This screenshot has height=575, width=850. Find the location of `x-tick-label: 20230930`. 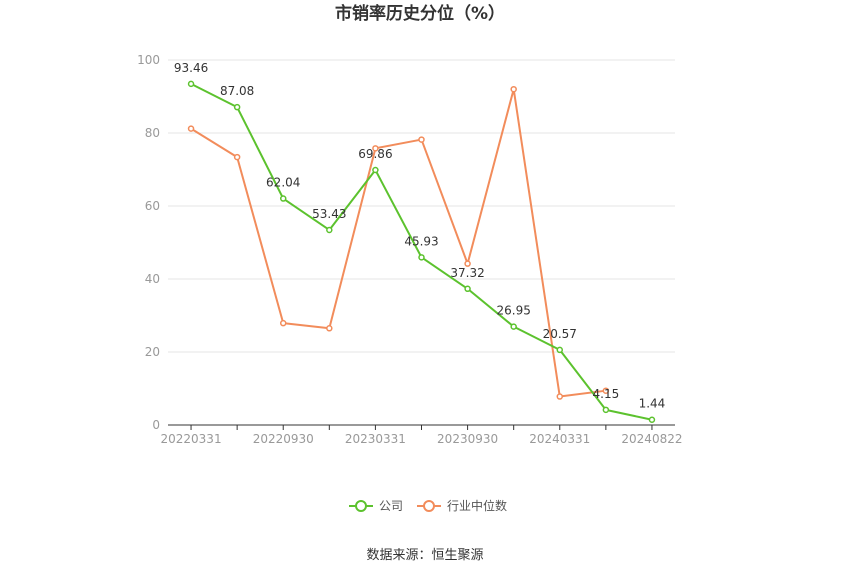

x-tick-label: 20230930 is located at coordinates (467, 439).